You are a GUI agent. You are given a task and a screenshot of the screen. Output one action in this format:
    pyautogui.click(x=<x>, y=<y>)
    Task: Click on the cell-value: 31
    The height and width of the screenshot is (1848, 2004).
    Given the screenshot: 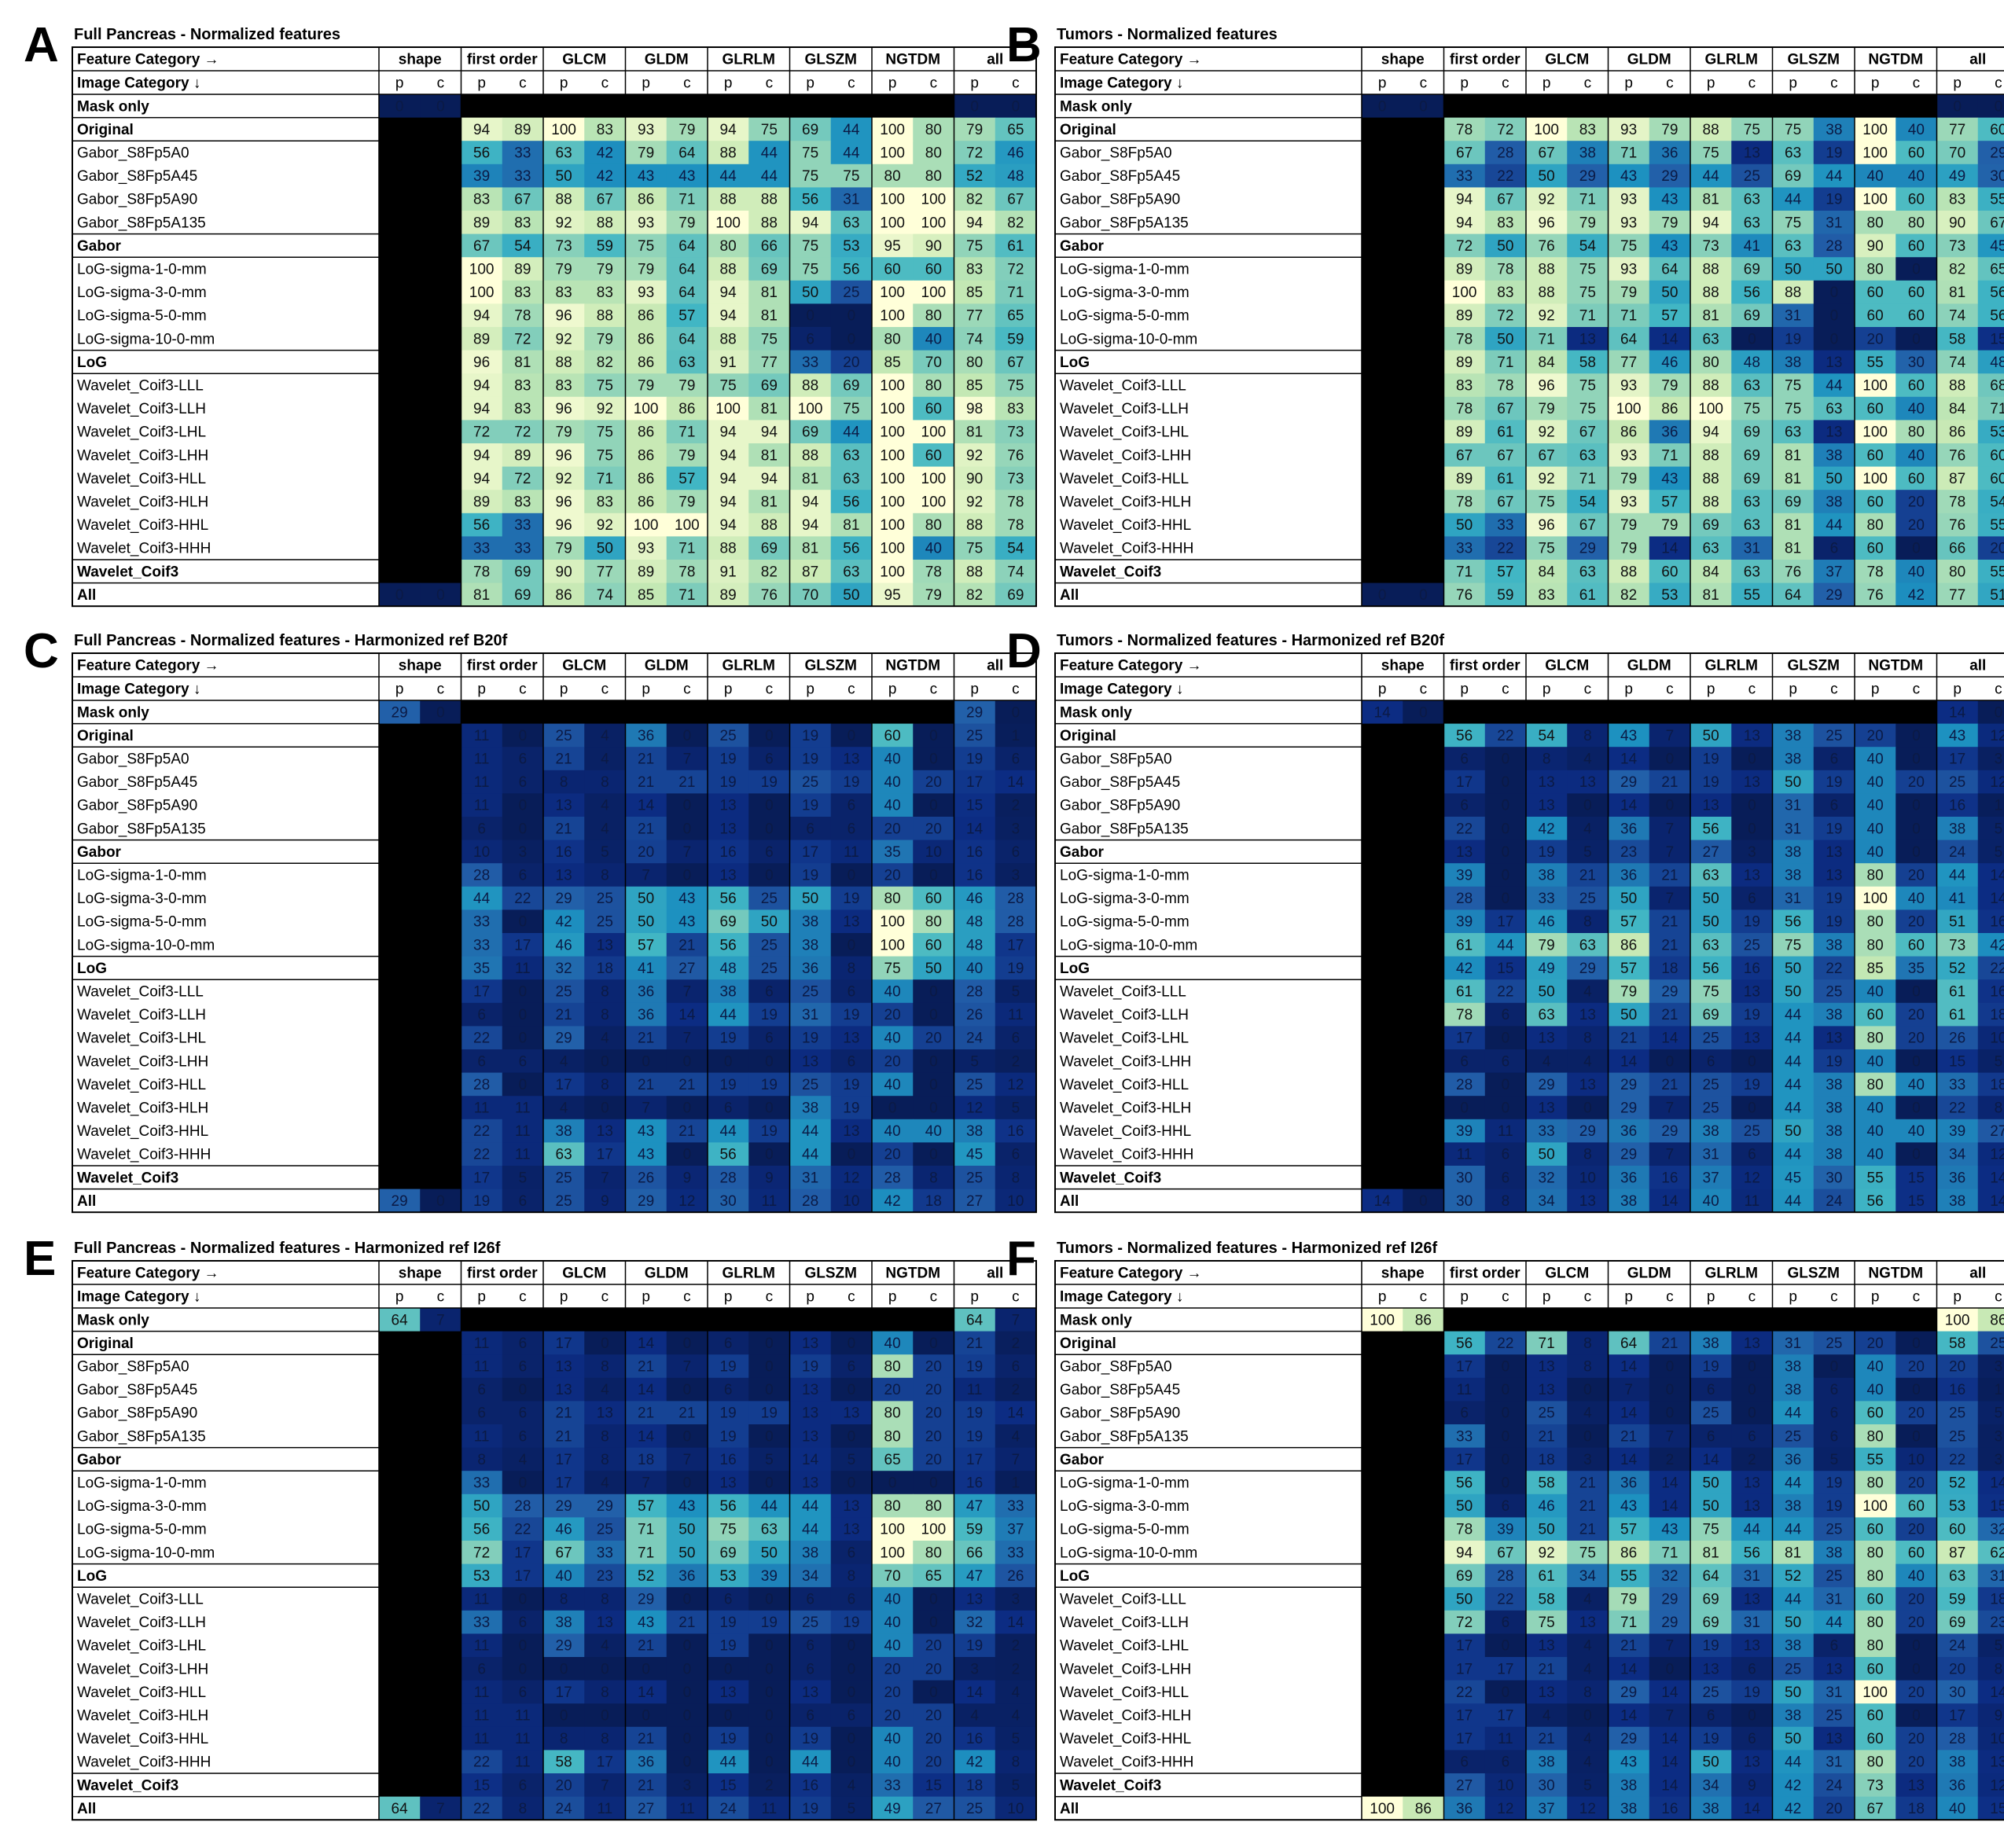 What is the action you would take?
    pyautogui.click(x=810, y=1178)
    